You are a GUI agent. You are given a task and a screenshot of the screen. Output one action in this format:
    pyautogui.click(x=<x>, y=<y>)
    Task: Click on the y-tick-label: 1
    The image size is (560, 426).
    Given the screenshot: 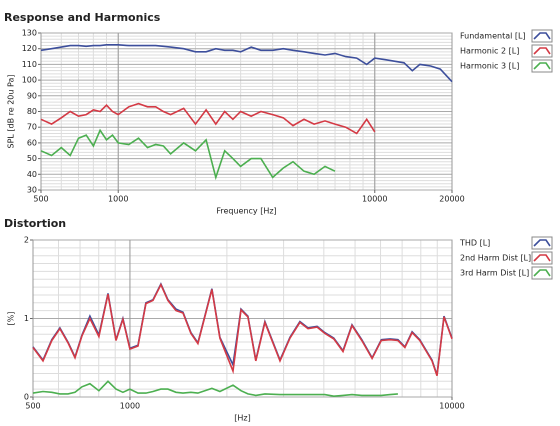 What is the action you would take?
    pyautogui.click(x=26, y=318)
    